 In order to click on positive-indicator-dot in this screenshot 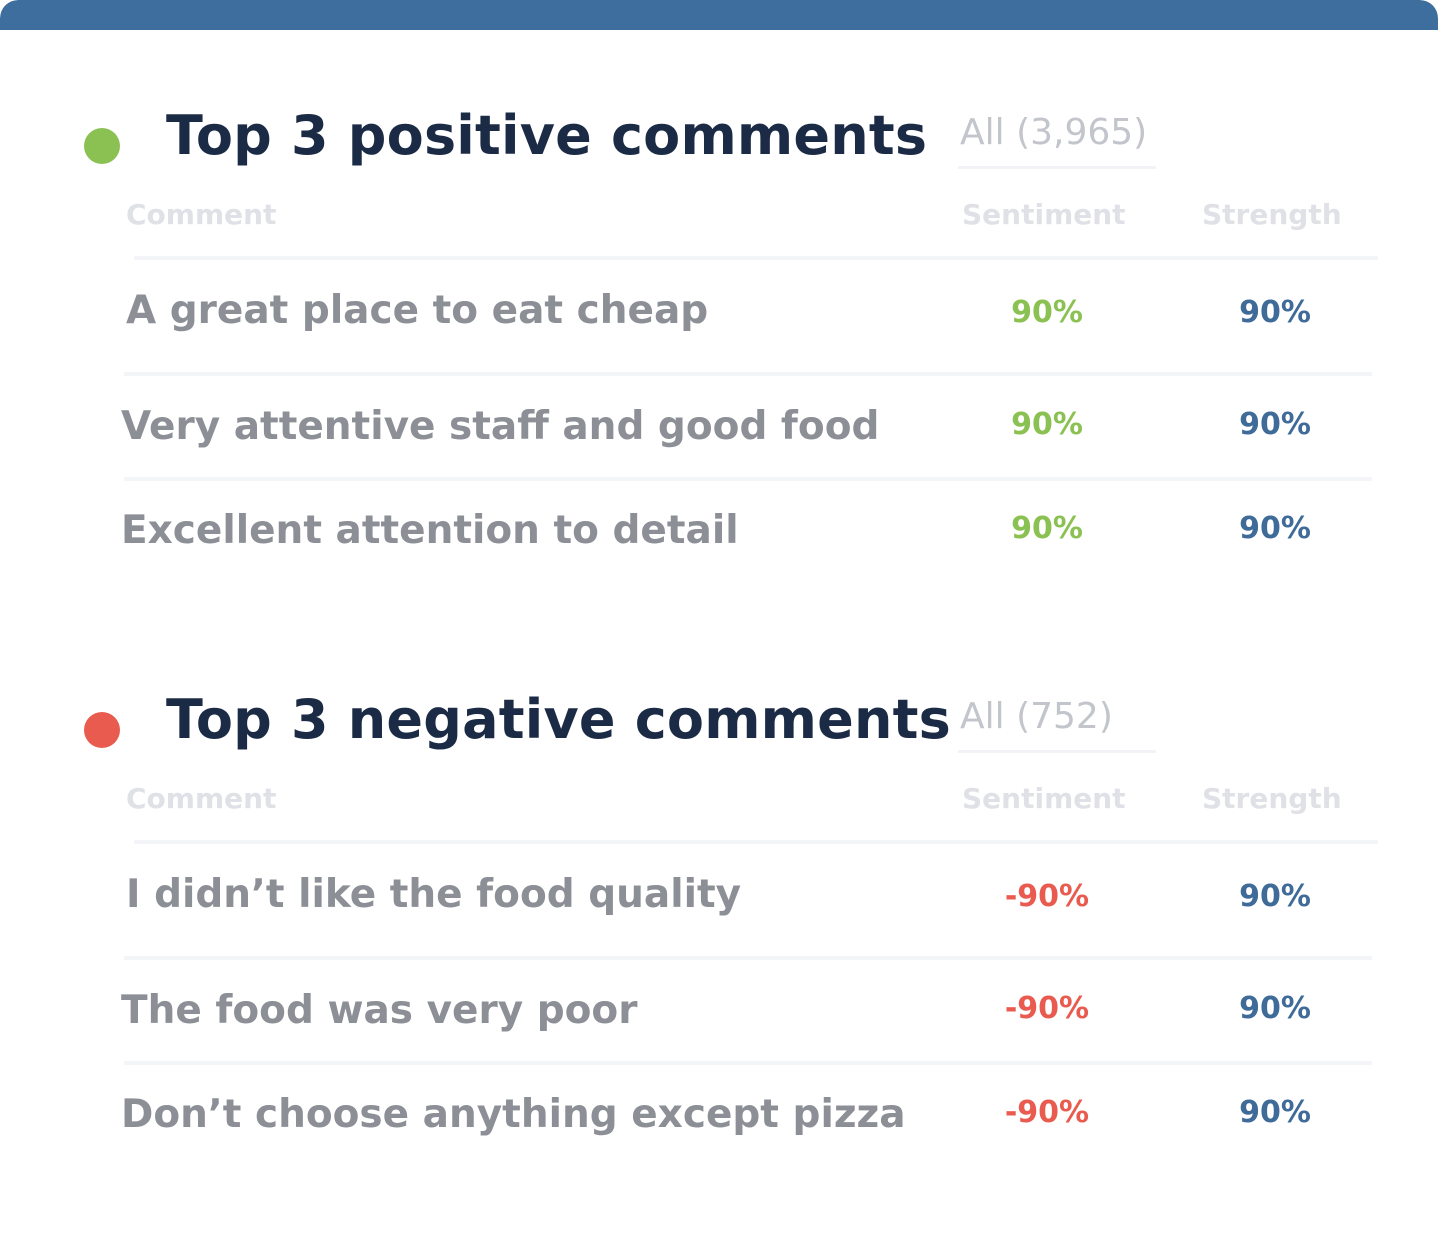, I will do `click(102, 146)`.